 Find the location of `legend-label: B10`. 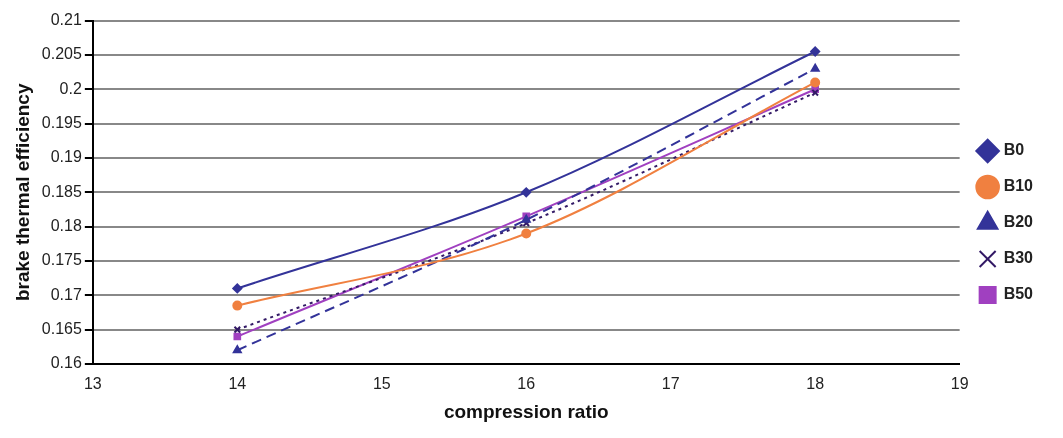

legend-label: B10 is located at coordinates (1018, 186).